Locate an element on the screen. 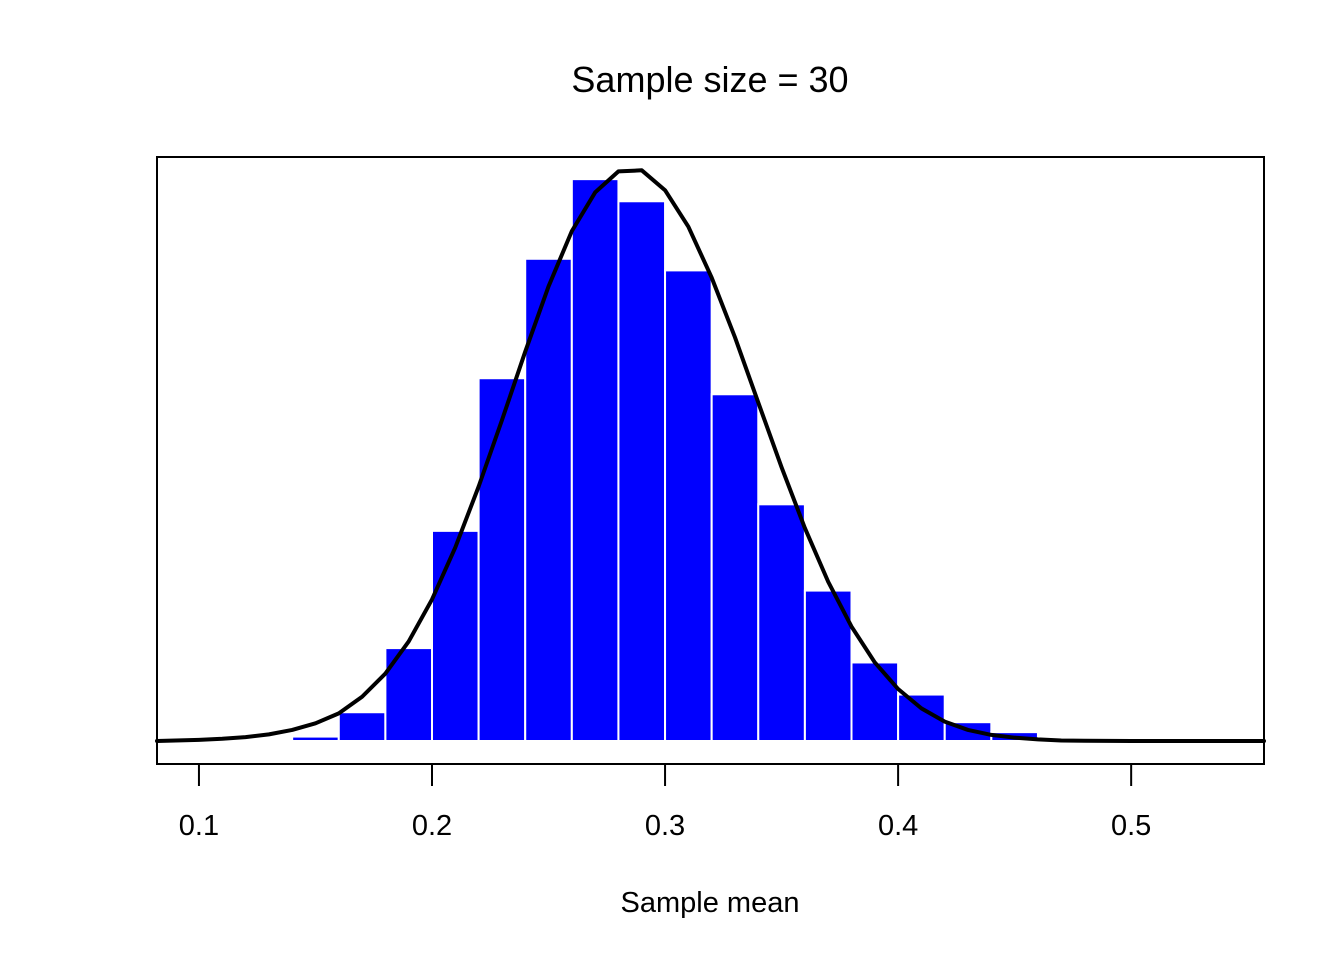  x-axis-label: Sample mean is located at coordinates (710, 903).